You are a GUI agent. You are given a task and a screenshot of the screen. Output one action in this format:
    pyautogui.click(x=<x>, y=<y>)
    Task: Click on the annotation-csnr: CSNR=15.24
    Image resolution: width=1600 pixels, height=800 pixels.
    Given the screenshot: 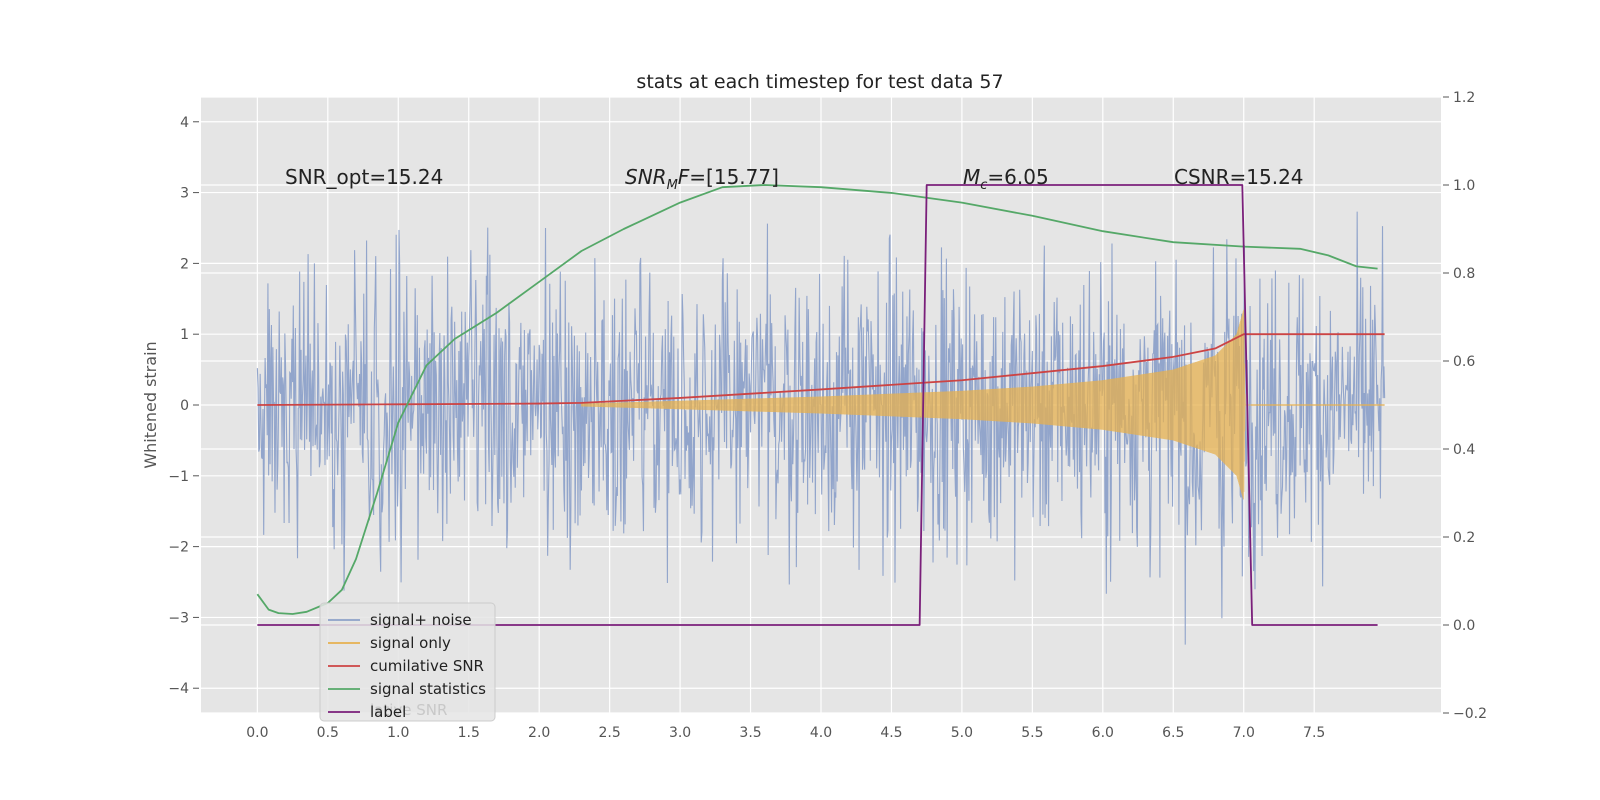 What is the action you would take?
    pyautogui.click(x=1239, y=177)
    